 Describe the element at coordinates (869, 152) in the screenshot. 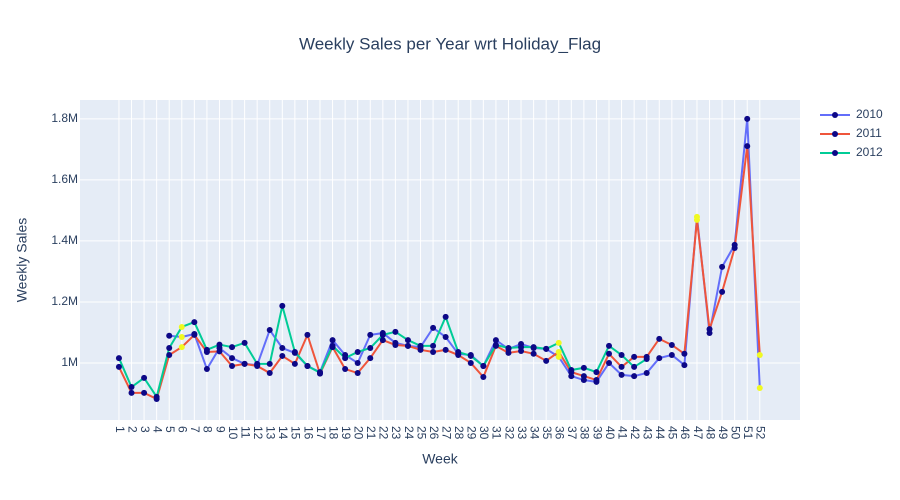

I see `legend-label: 2012` at that location.